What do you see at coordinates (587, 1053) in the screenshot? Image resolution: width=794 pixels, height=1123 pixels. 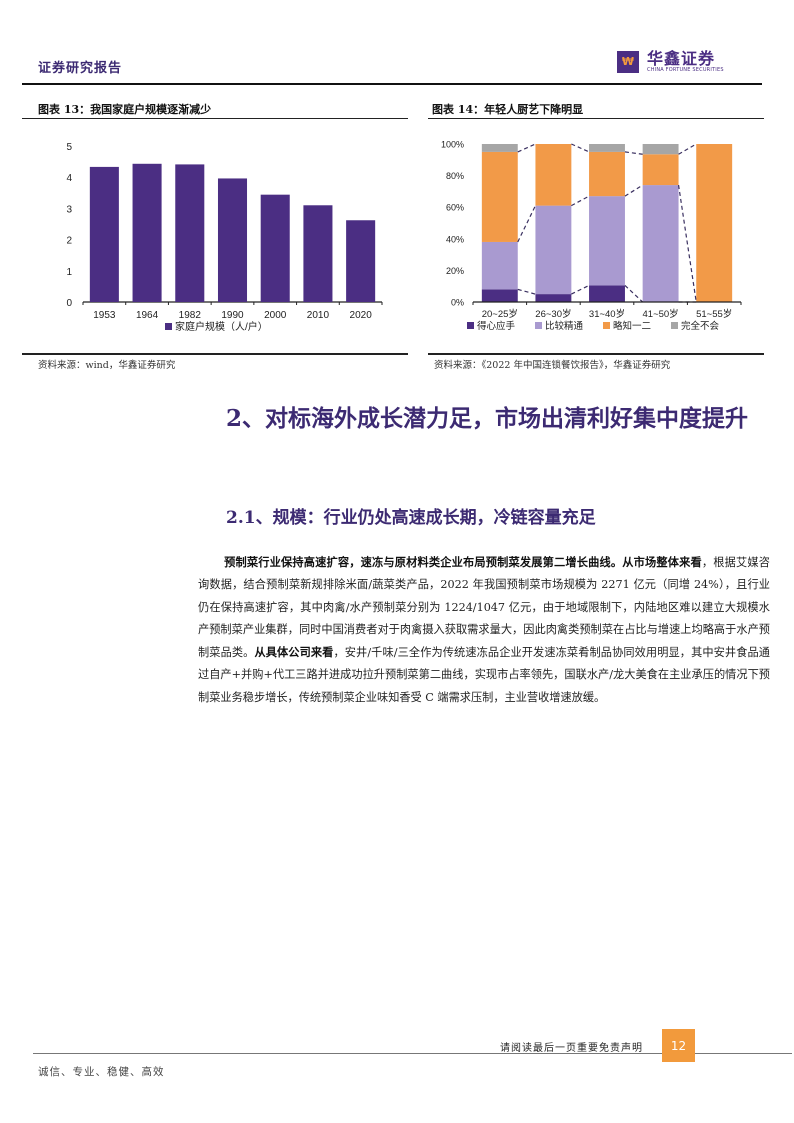 I see `footer-divider-right` at bounding box center [587, 1053].